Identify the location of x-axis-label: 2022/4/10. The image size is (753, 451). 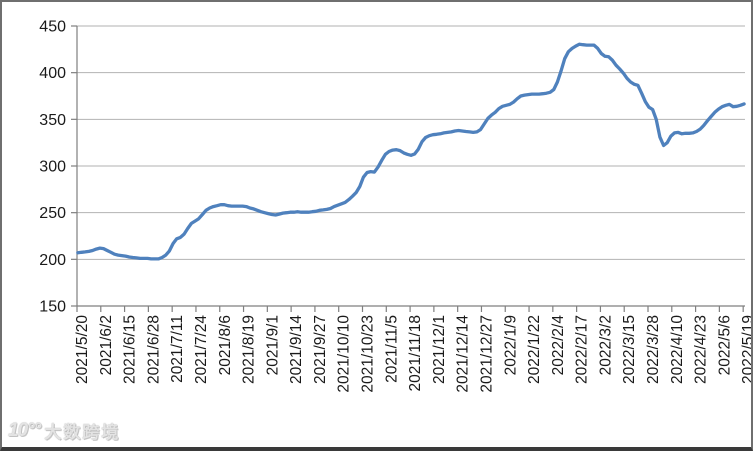
(677, 349).